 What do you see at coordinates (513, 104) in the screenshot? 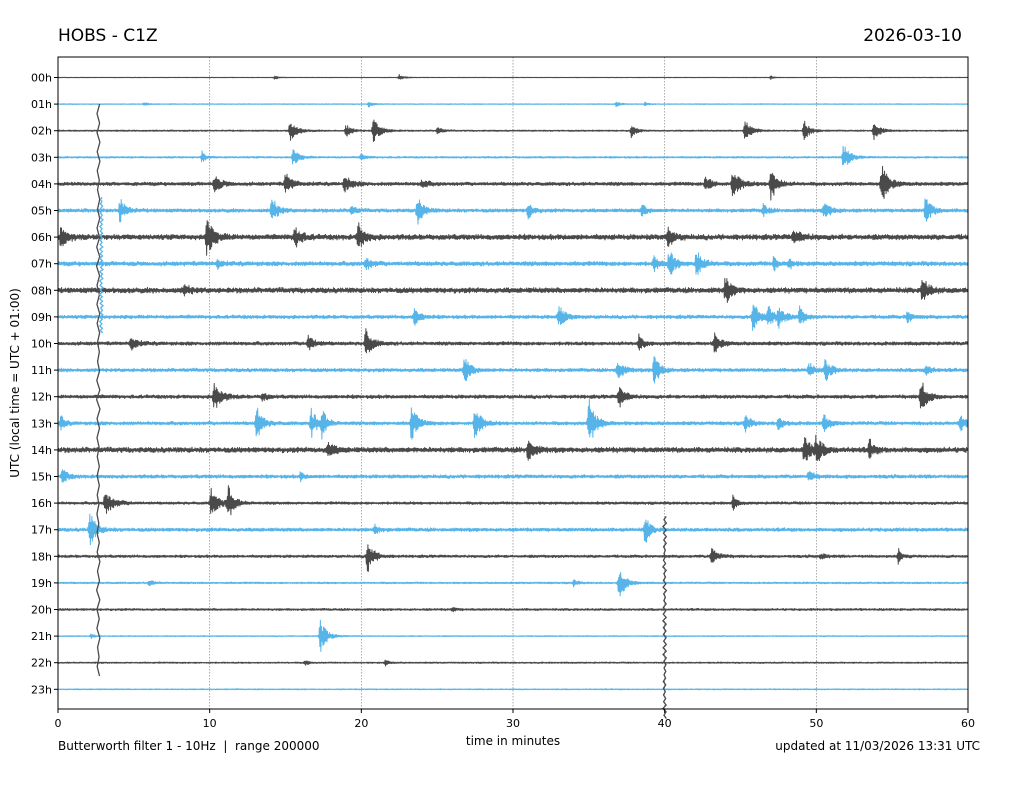
I see `trace-01h` at bounding box center [513, 104].